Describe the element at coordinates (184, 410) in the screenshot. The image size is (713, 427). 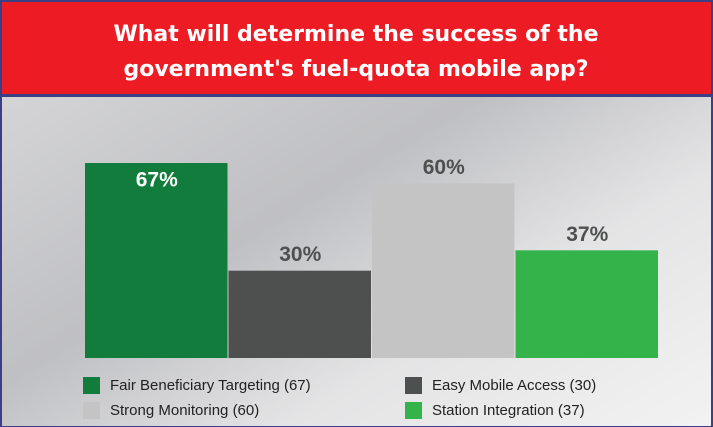
I see `legend-label: Strong Monitoring (60)` at that location.